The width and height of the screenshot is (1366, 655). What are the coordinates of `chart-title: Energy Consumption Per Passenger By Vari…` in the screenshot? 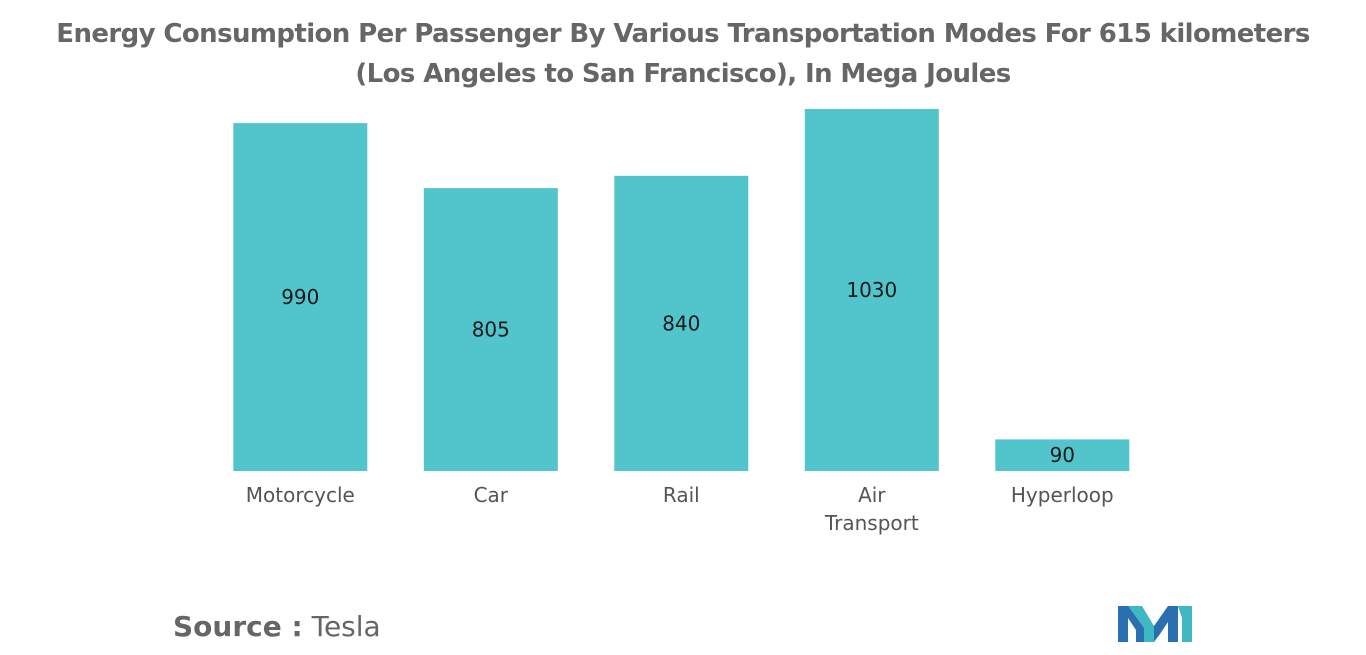 It's located at (683, 54).